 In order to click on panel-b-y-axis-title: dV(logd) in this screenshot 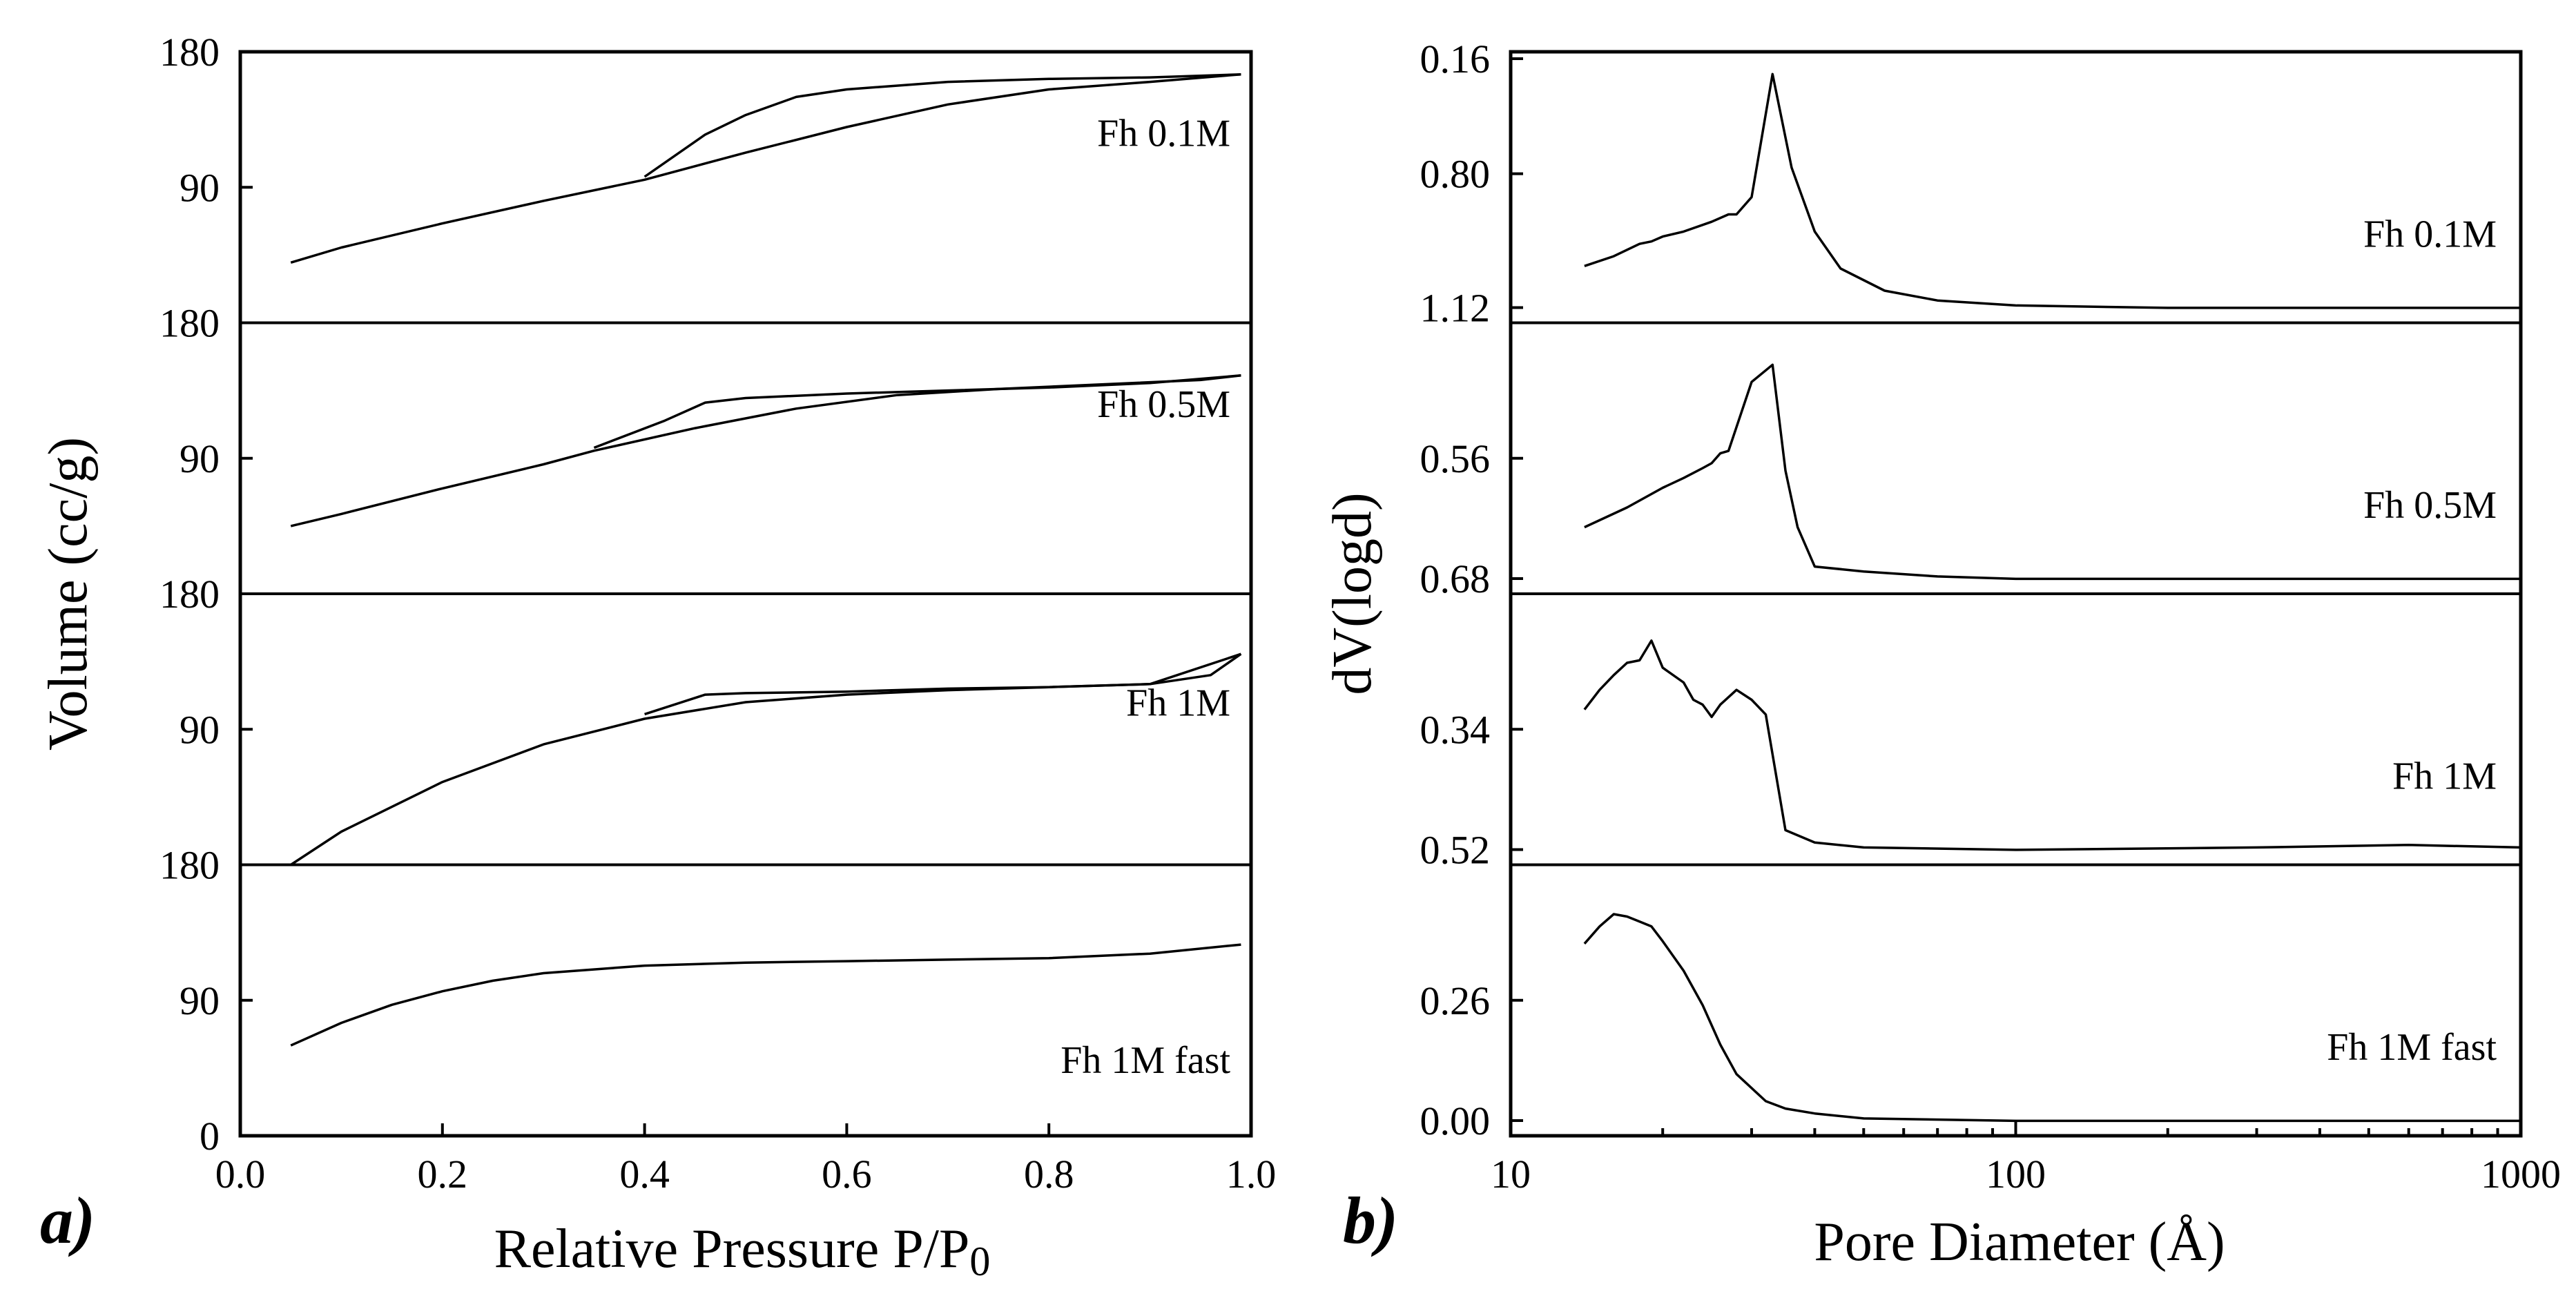, I will do `click(1352, 593)`.